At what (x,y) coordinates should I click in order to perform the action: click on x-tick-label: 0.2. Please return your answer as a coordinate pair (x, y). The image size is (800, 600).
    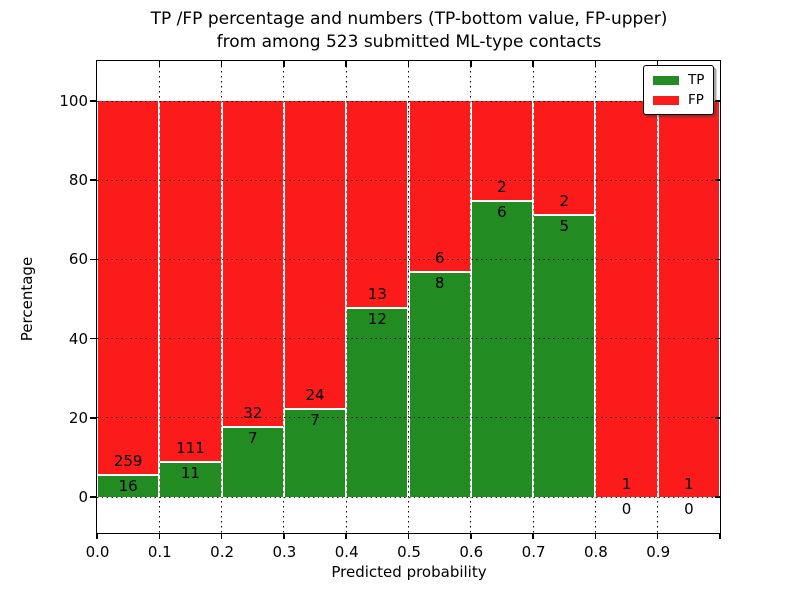
    Looking at the image, I should click on (222, 552).